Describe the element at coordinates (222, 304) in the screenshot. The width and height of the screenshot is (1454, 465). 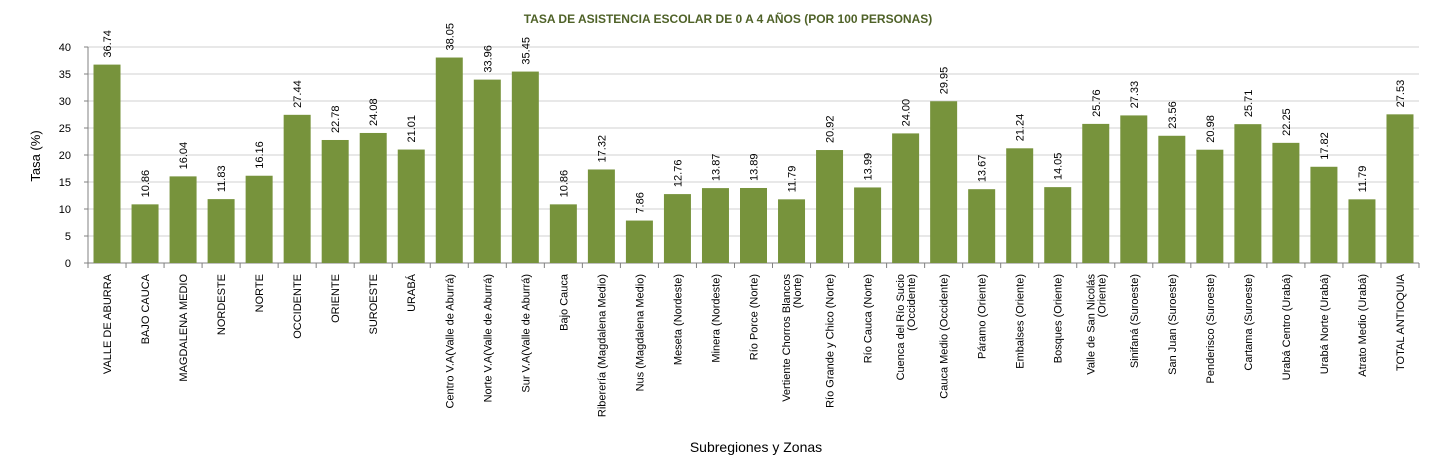
I see `x-tick-label: NORDESTE` at that location.